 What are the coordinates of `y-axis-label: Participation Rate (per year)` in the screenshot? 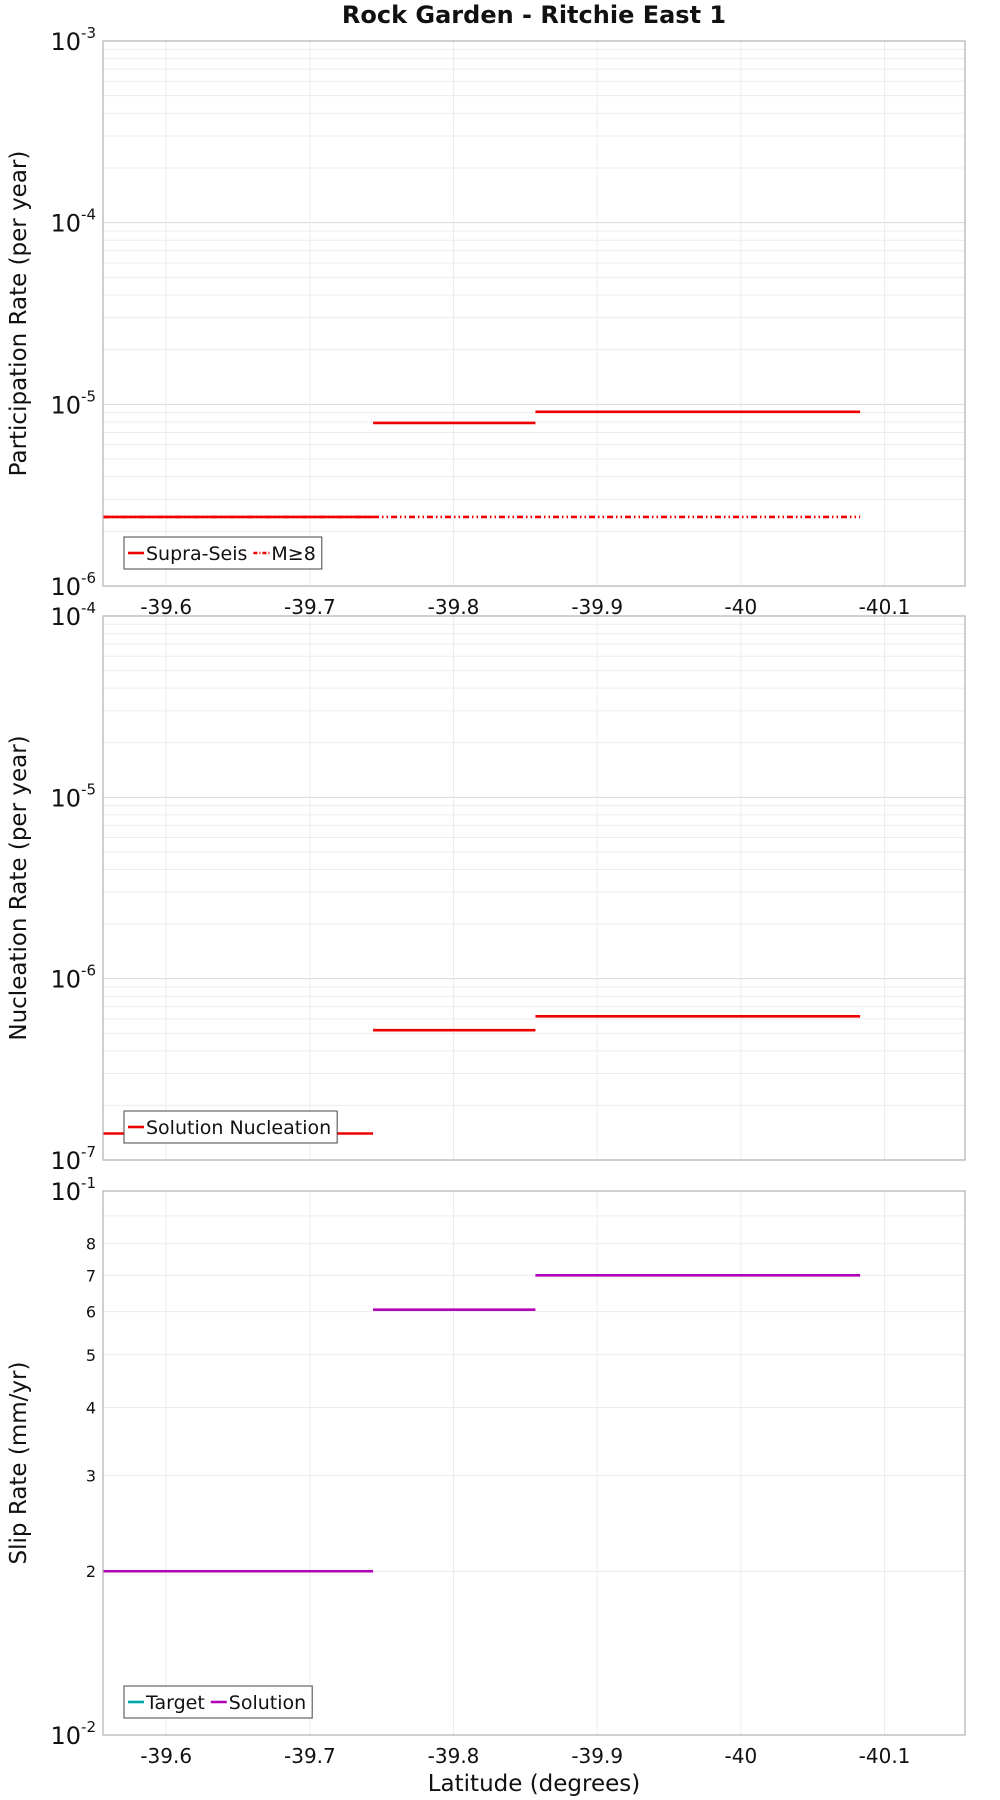 It's located at (19, 314).